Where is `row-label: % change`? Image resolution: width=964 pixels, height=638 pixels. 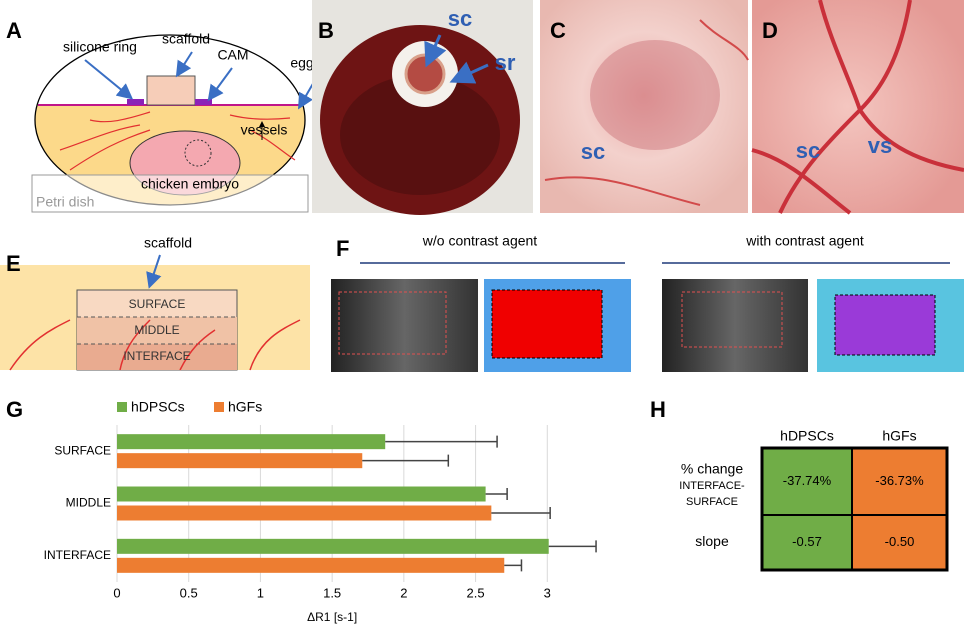 row-label: % change is located at coordinates (712, 469).